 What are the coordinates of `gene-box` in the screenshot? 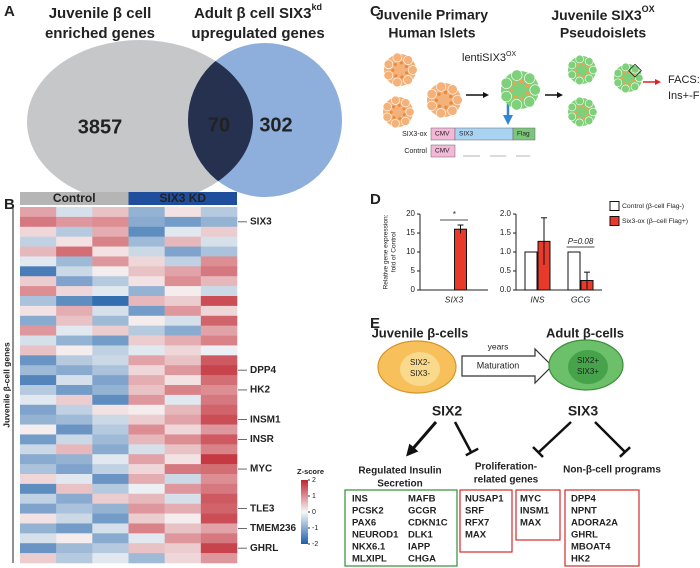 It's located at (486, 521).